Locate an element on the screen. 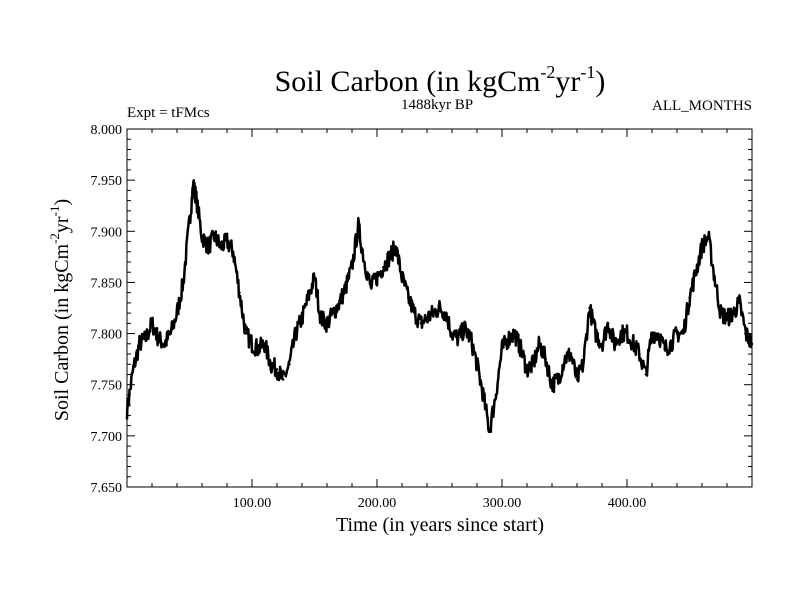 Image resolution: width=800 pixels, height=600 pixels. chart-title: Soil Carbon (in kgCm-2yr-1) is located at coordinates (440, 80).